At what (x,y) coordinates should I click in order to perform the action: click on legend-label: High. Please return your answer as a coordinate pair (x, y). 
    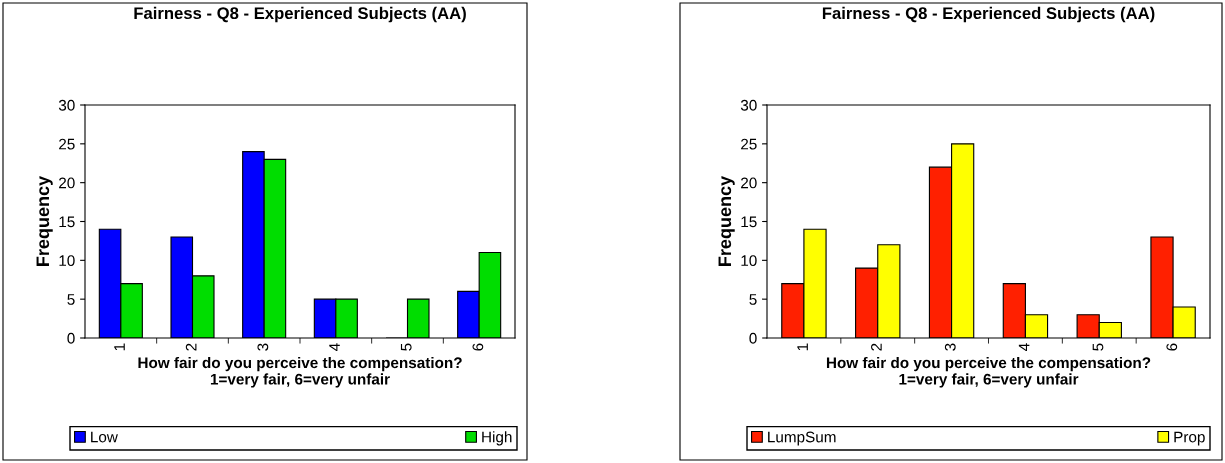
    Looking at the image, I should click on (497, 438).